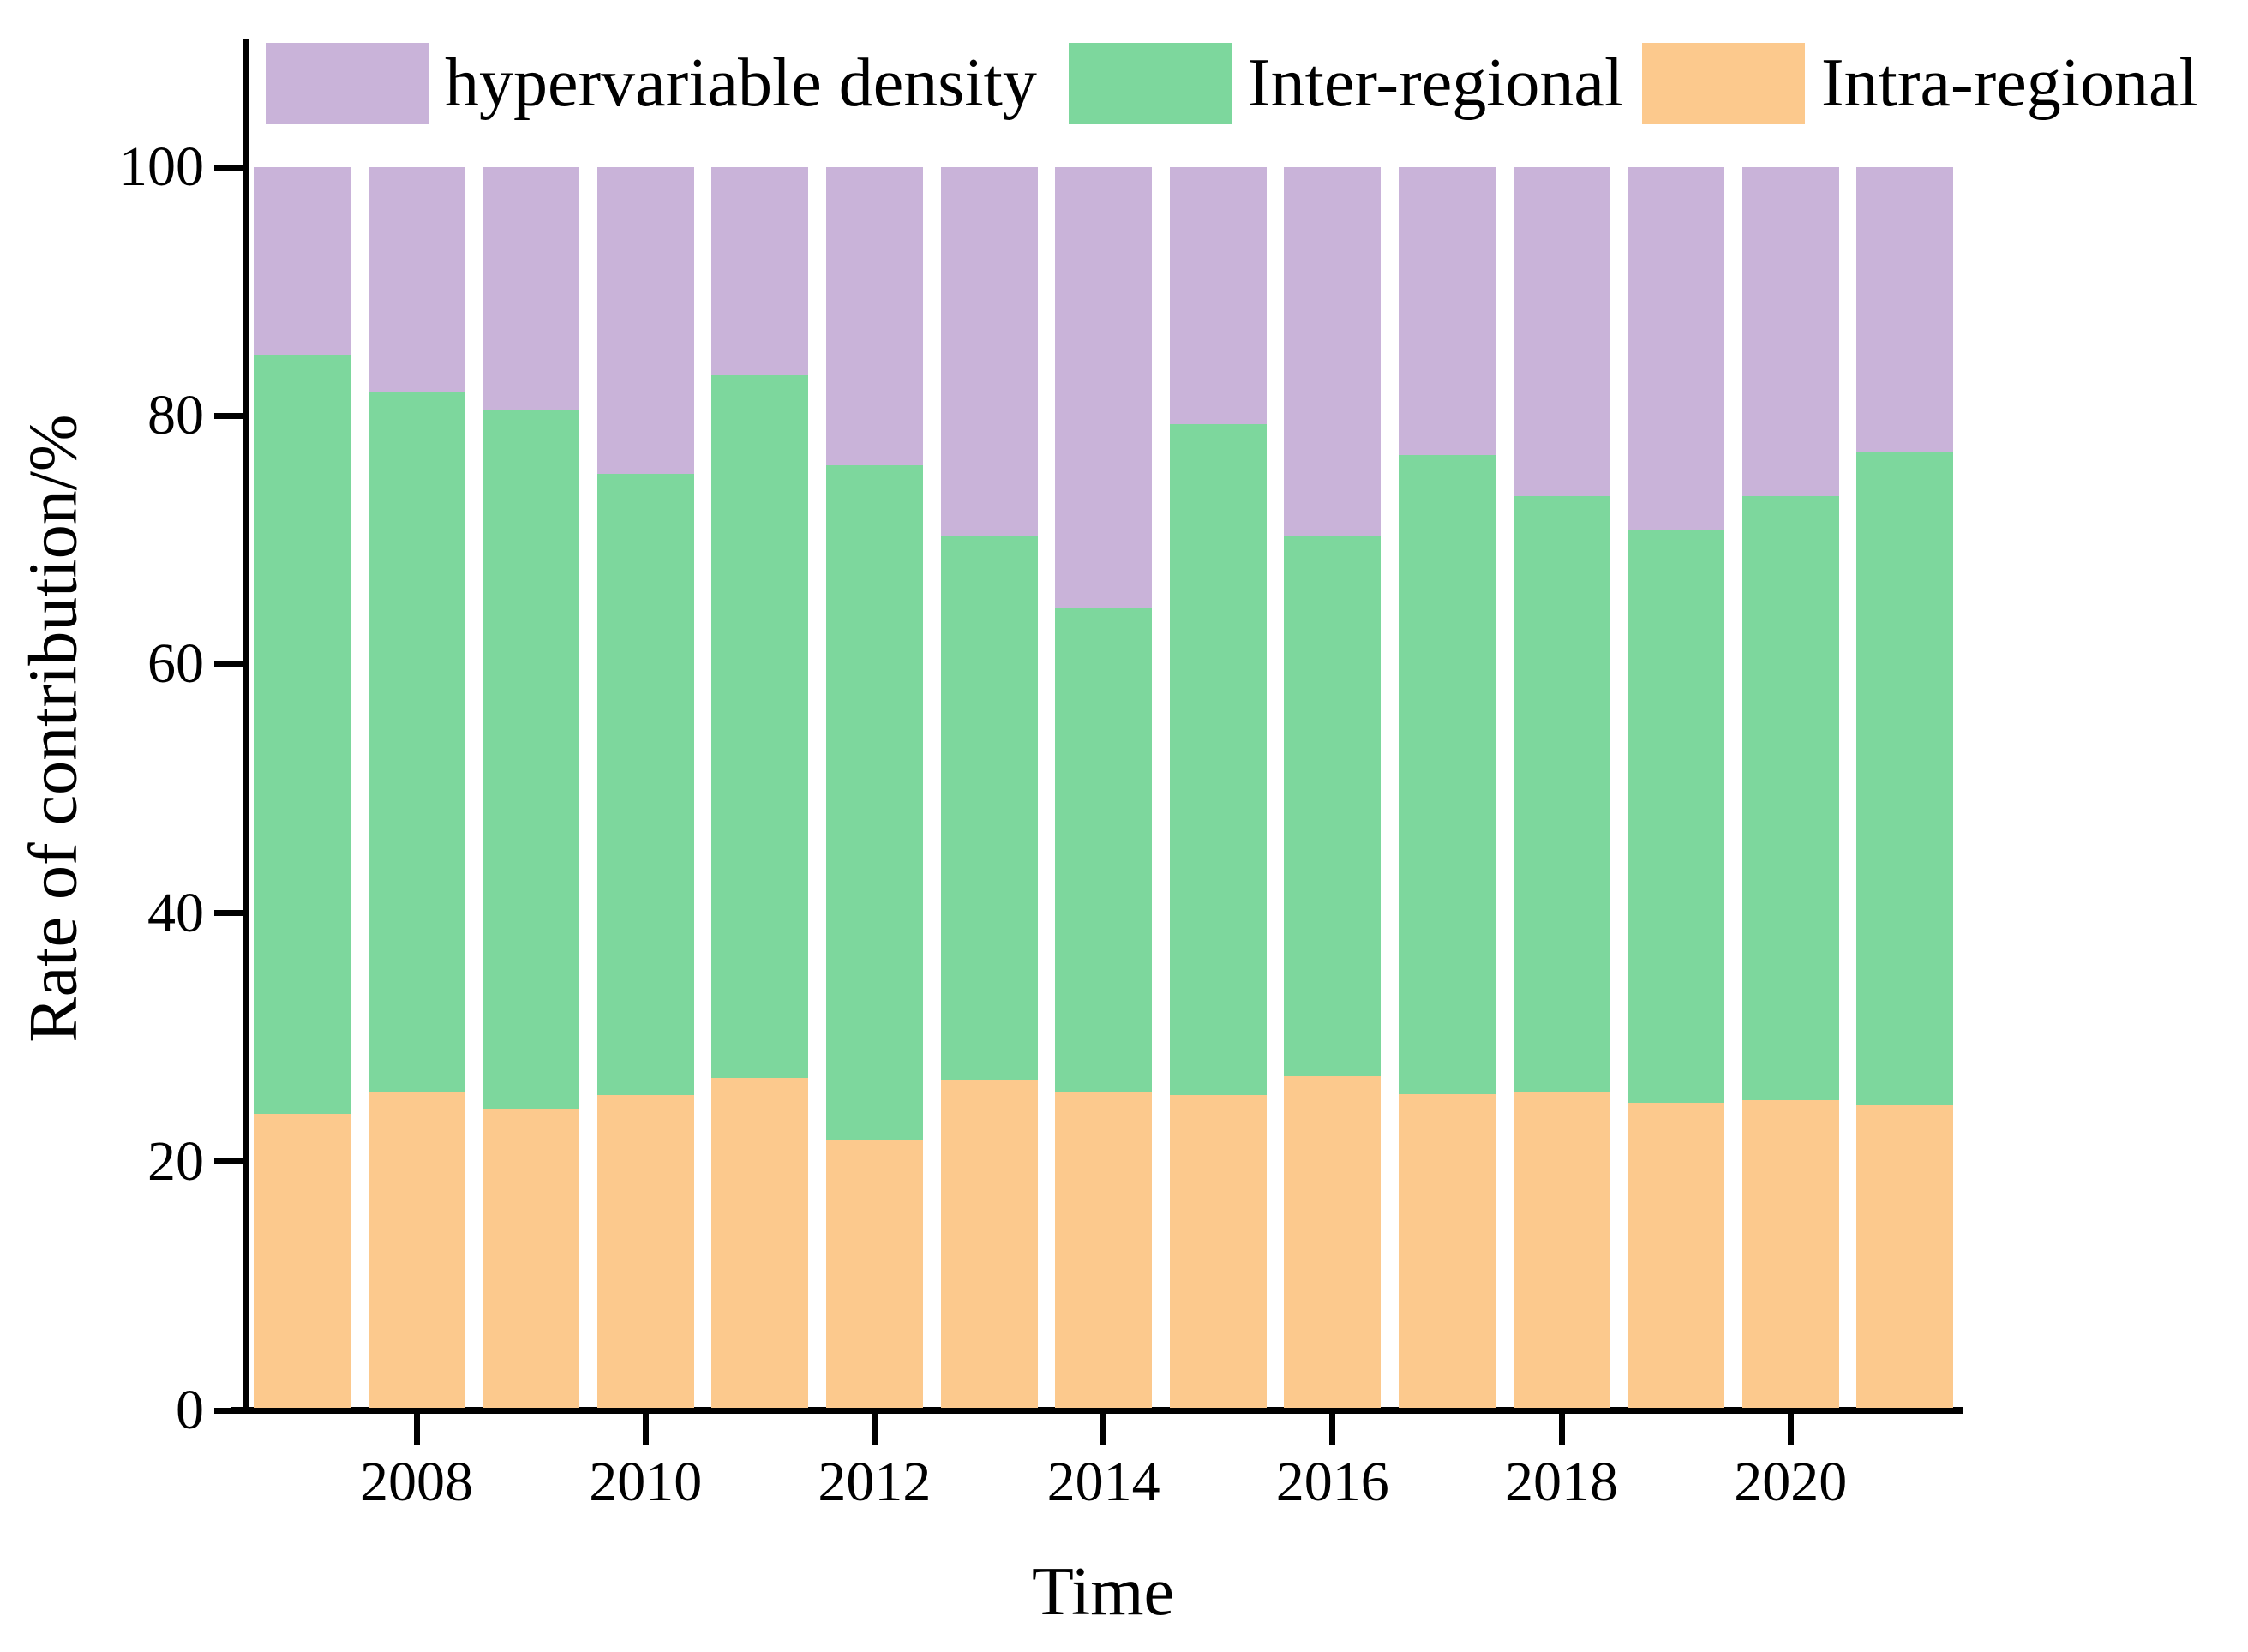 This screenshot has height=1652, width=2248. What do you see at coordinates (760, 726) in the screenshot?
I see `bar-segment-inter-regional-2011` at bounding box center [760, 726].